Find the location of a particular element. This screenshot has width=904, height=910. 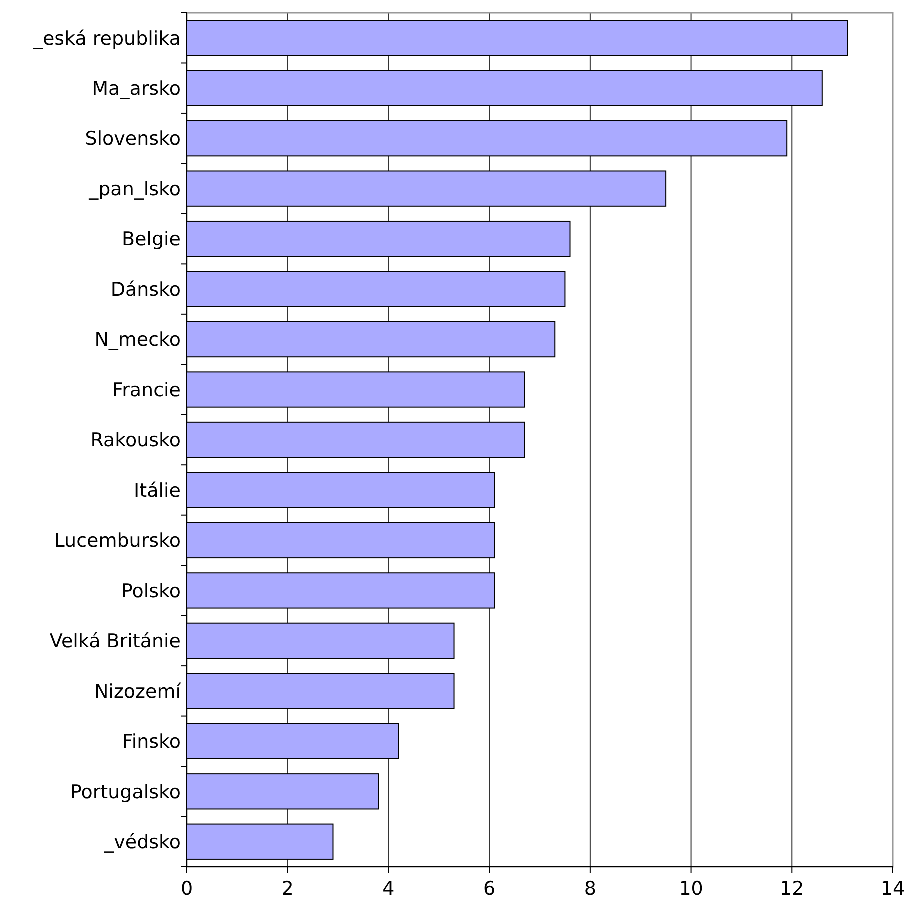

x-tick-label: 4 is located at coordinates (388, 889).